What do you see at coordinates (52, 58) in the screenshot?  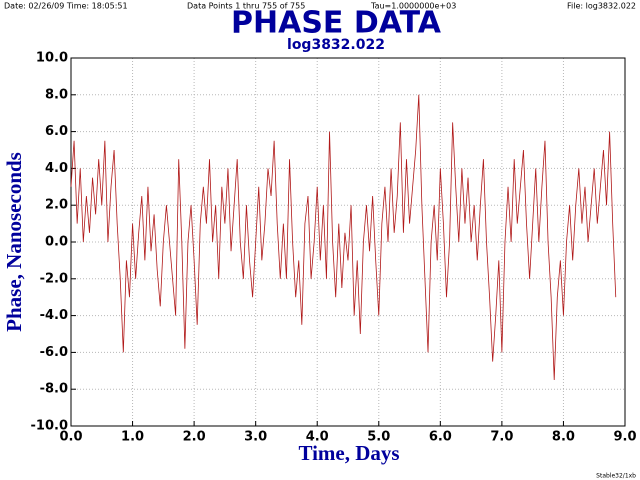 I see `y-tick-label: 10.0` at bounding box center [52, 58].